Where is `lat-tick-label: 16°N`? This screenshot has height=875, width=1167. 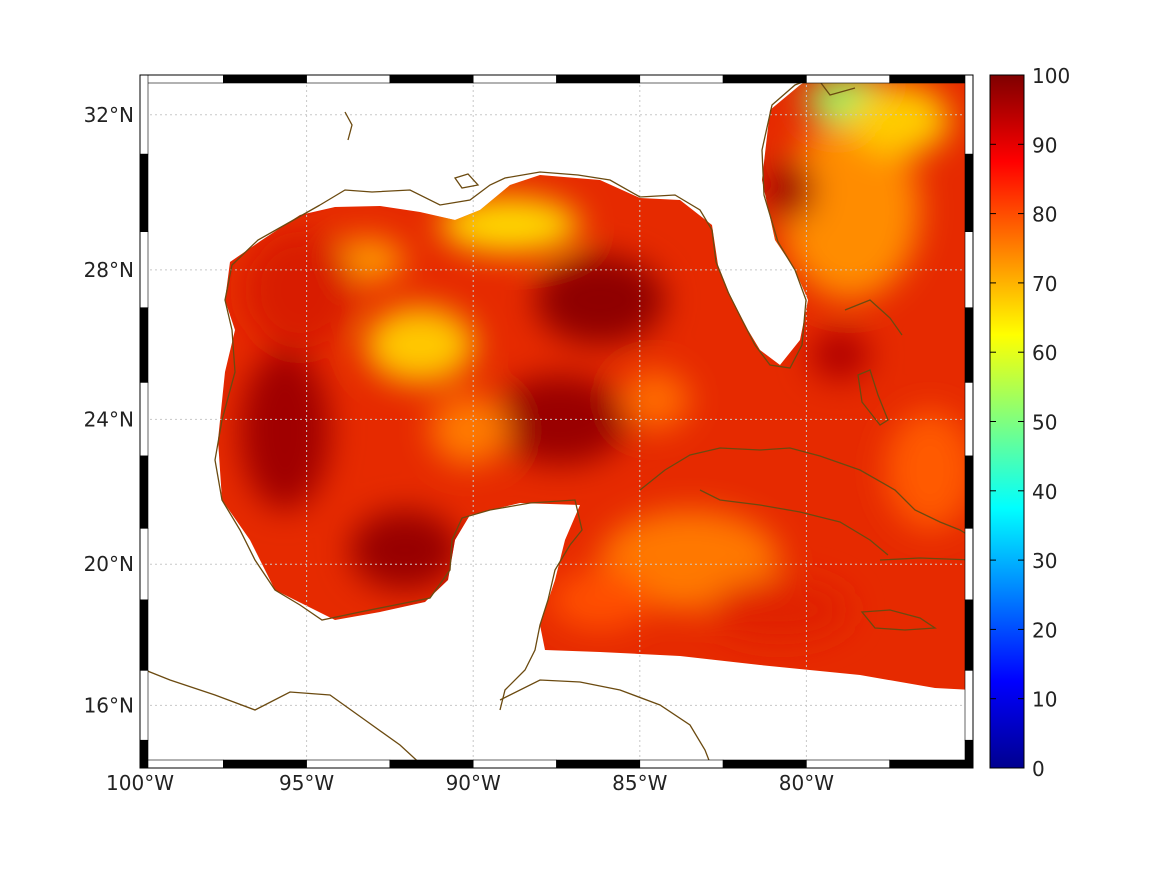 lat-tick-label: 16°N is located at coordinates (109, 705).